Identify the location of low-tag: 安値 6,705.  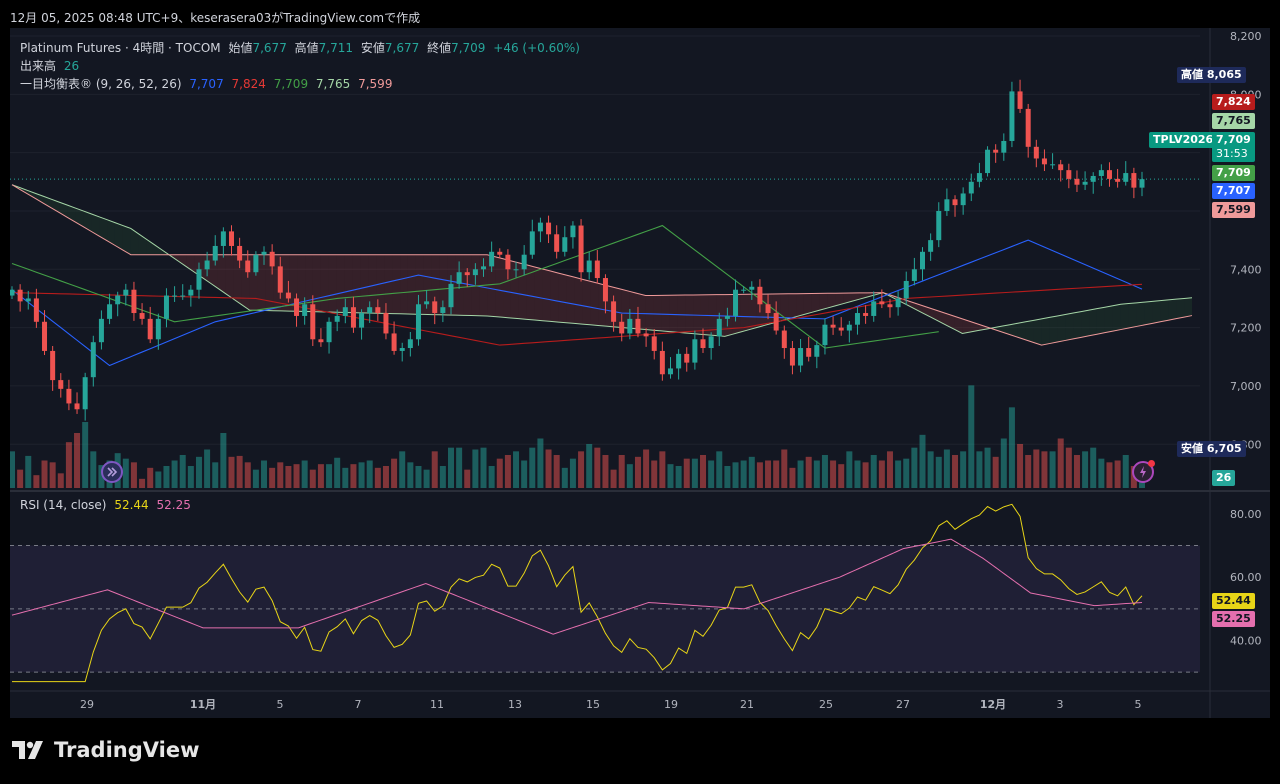
(1211, 449).